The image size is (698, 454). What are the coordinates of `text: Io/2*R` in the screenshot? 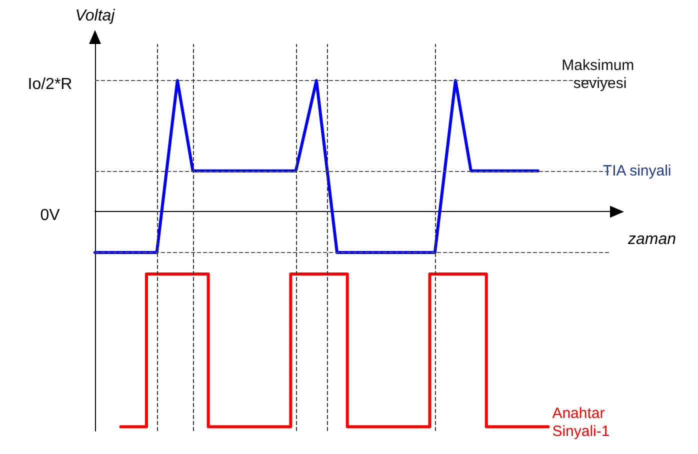 It's located at (50, 85).